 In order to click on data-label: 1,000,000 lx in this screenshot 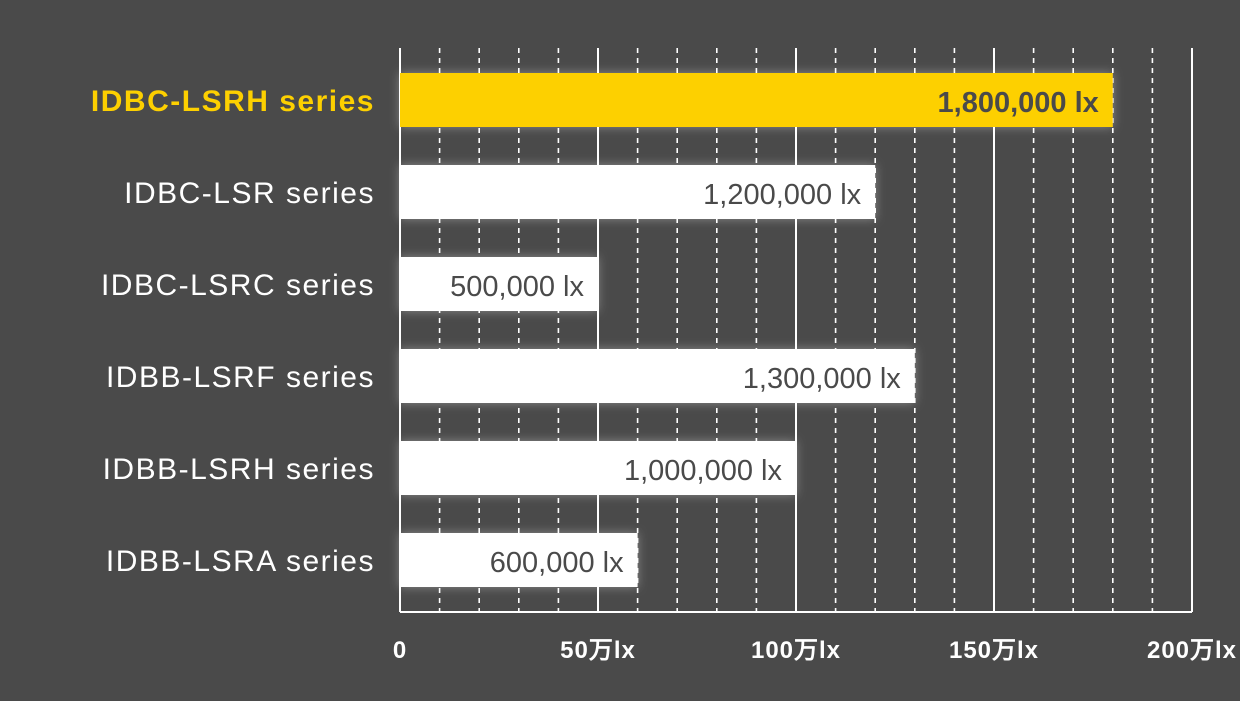, I will do `click(703, 471)`.